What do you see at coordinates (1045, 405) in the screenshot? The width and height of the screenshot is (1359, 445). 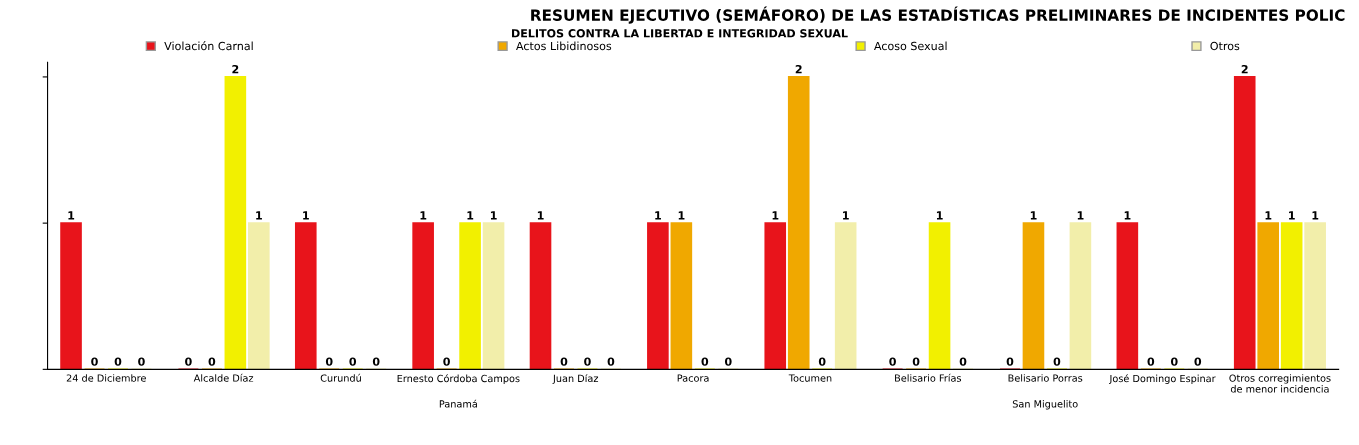 I see `text: San Miguelito` at bounding box center [1045, 405].